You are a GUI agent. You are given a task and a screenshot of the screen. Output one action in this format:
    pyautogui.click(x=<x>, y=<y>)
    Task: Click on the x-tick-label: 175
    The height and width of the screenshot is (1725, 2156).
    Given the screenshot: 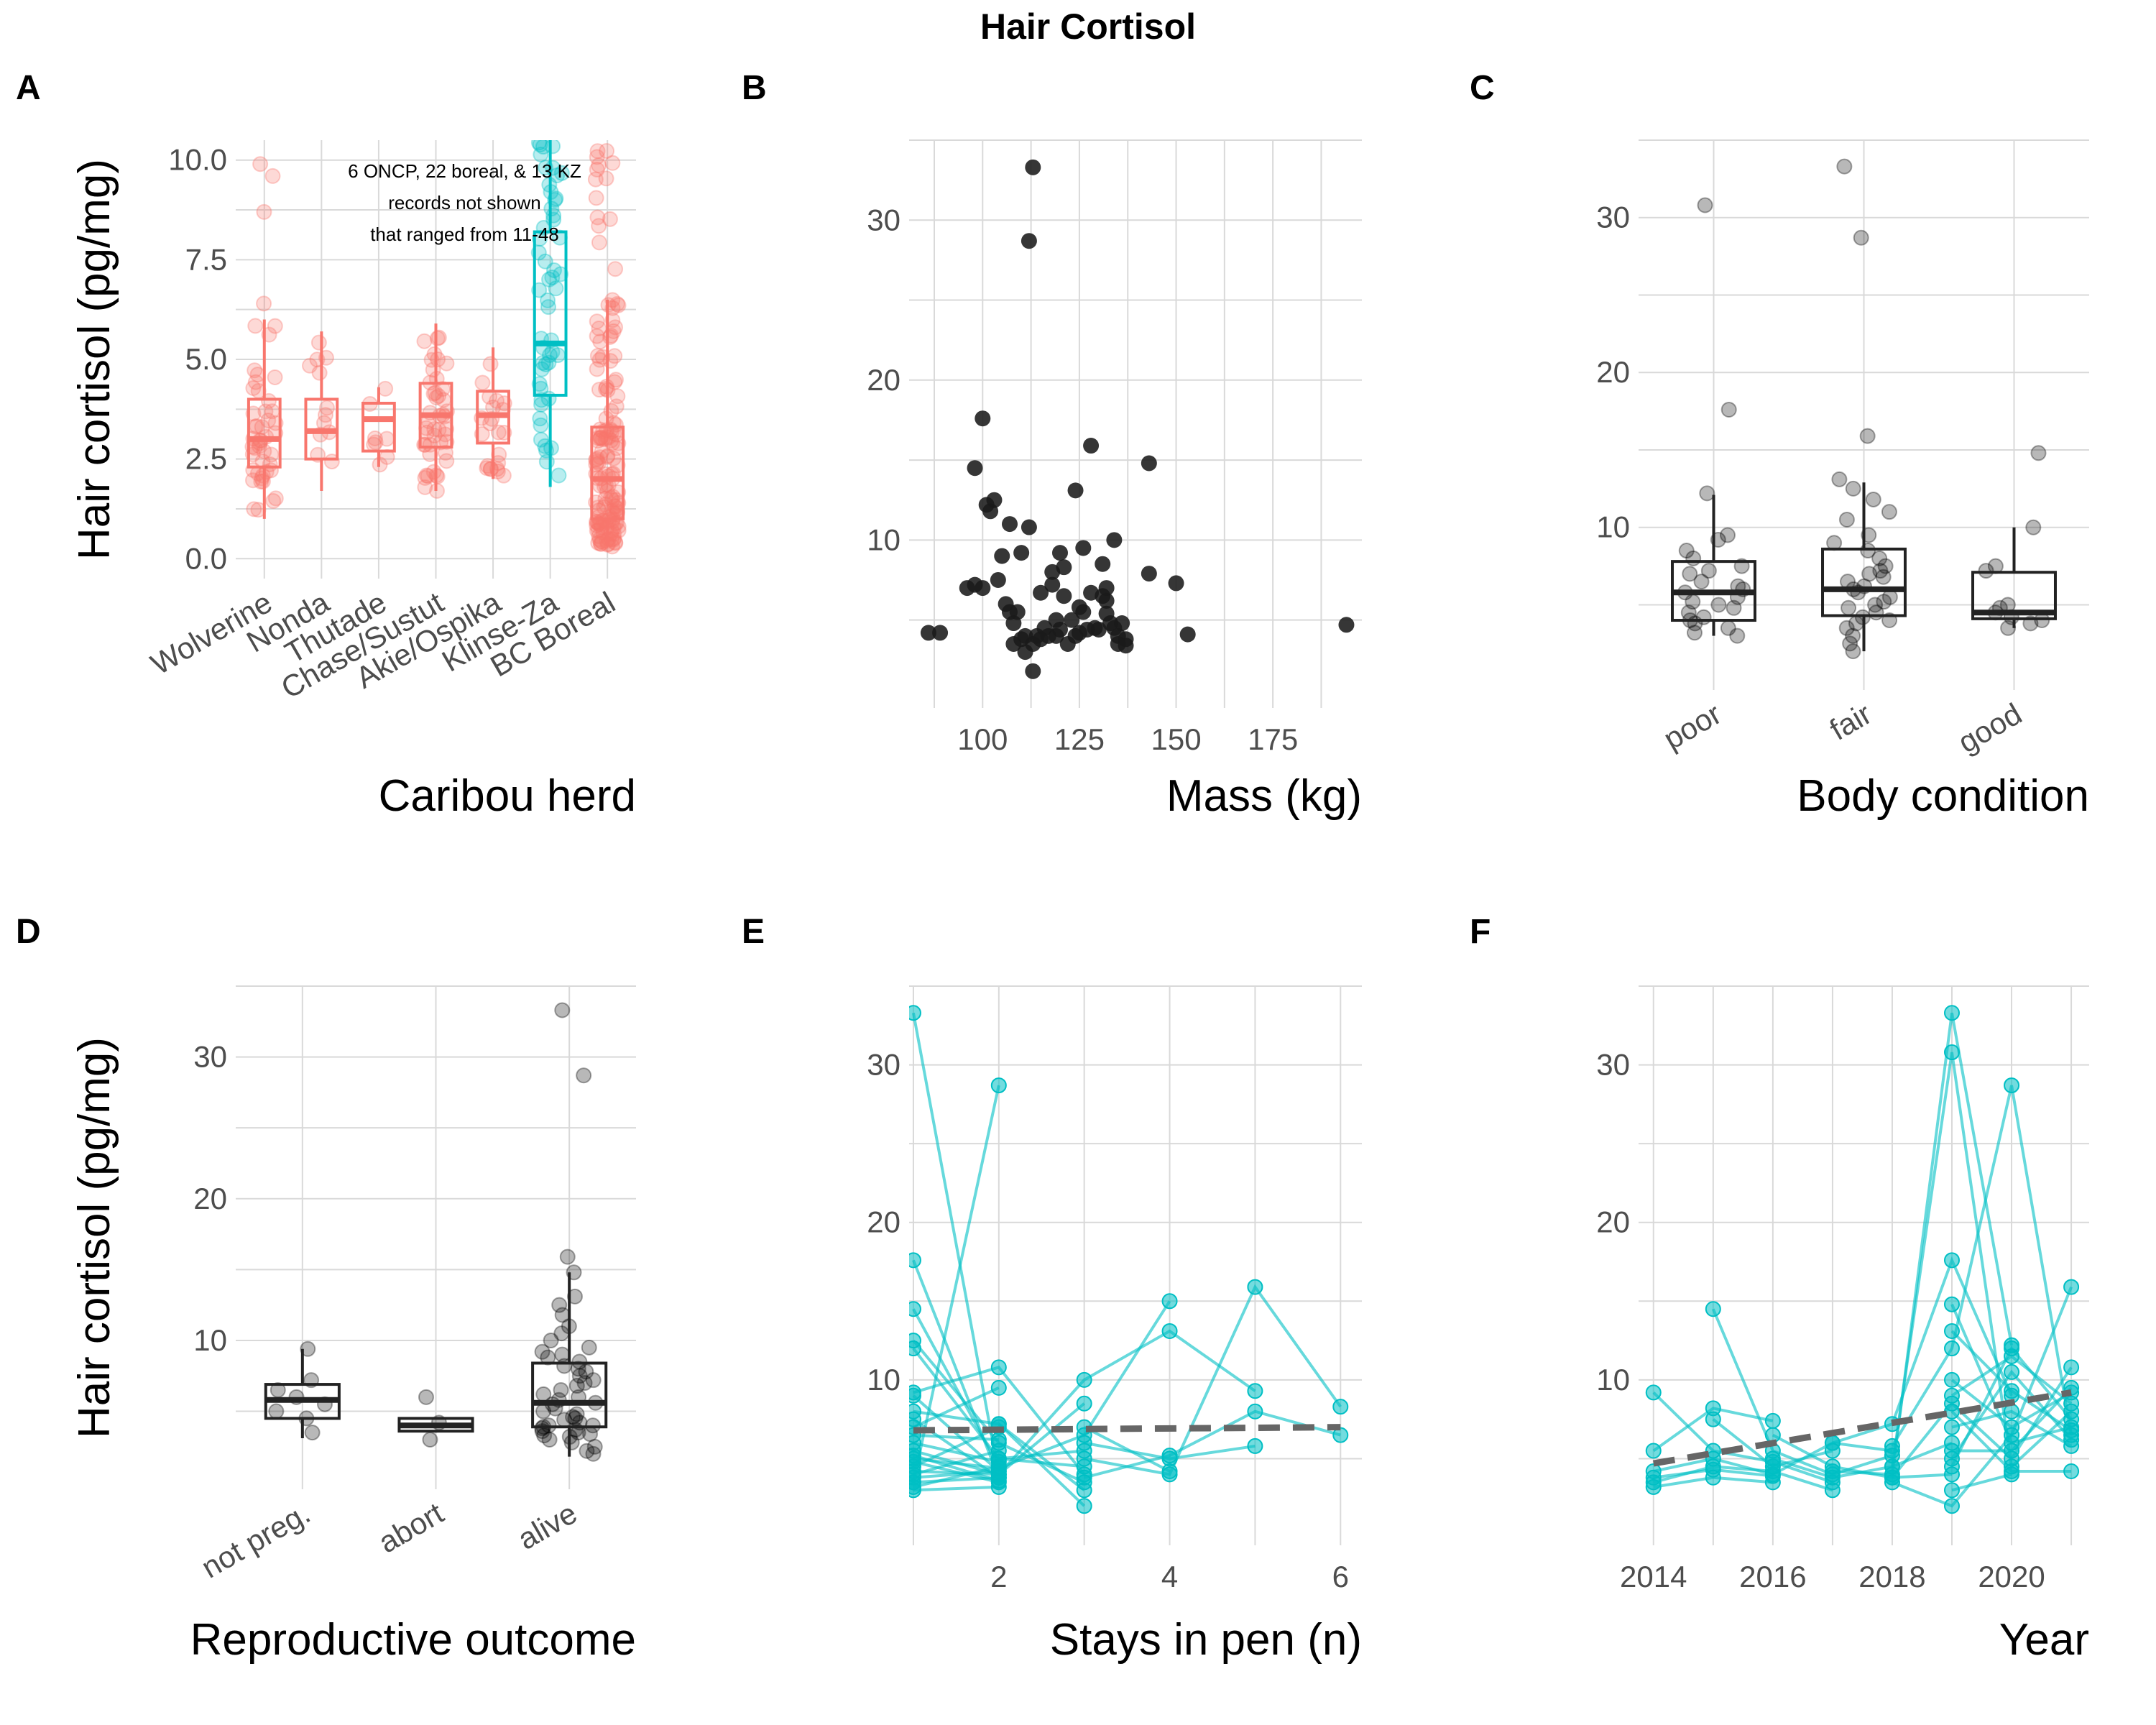 What is the action you would take?
    pyautogui.click(x=1273, y=739)
    